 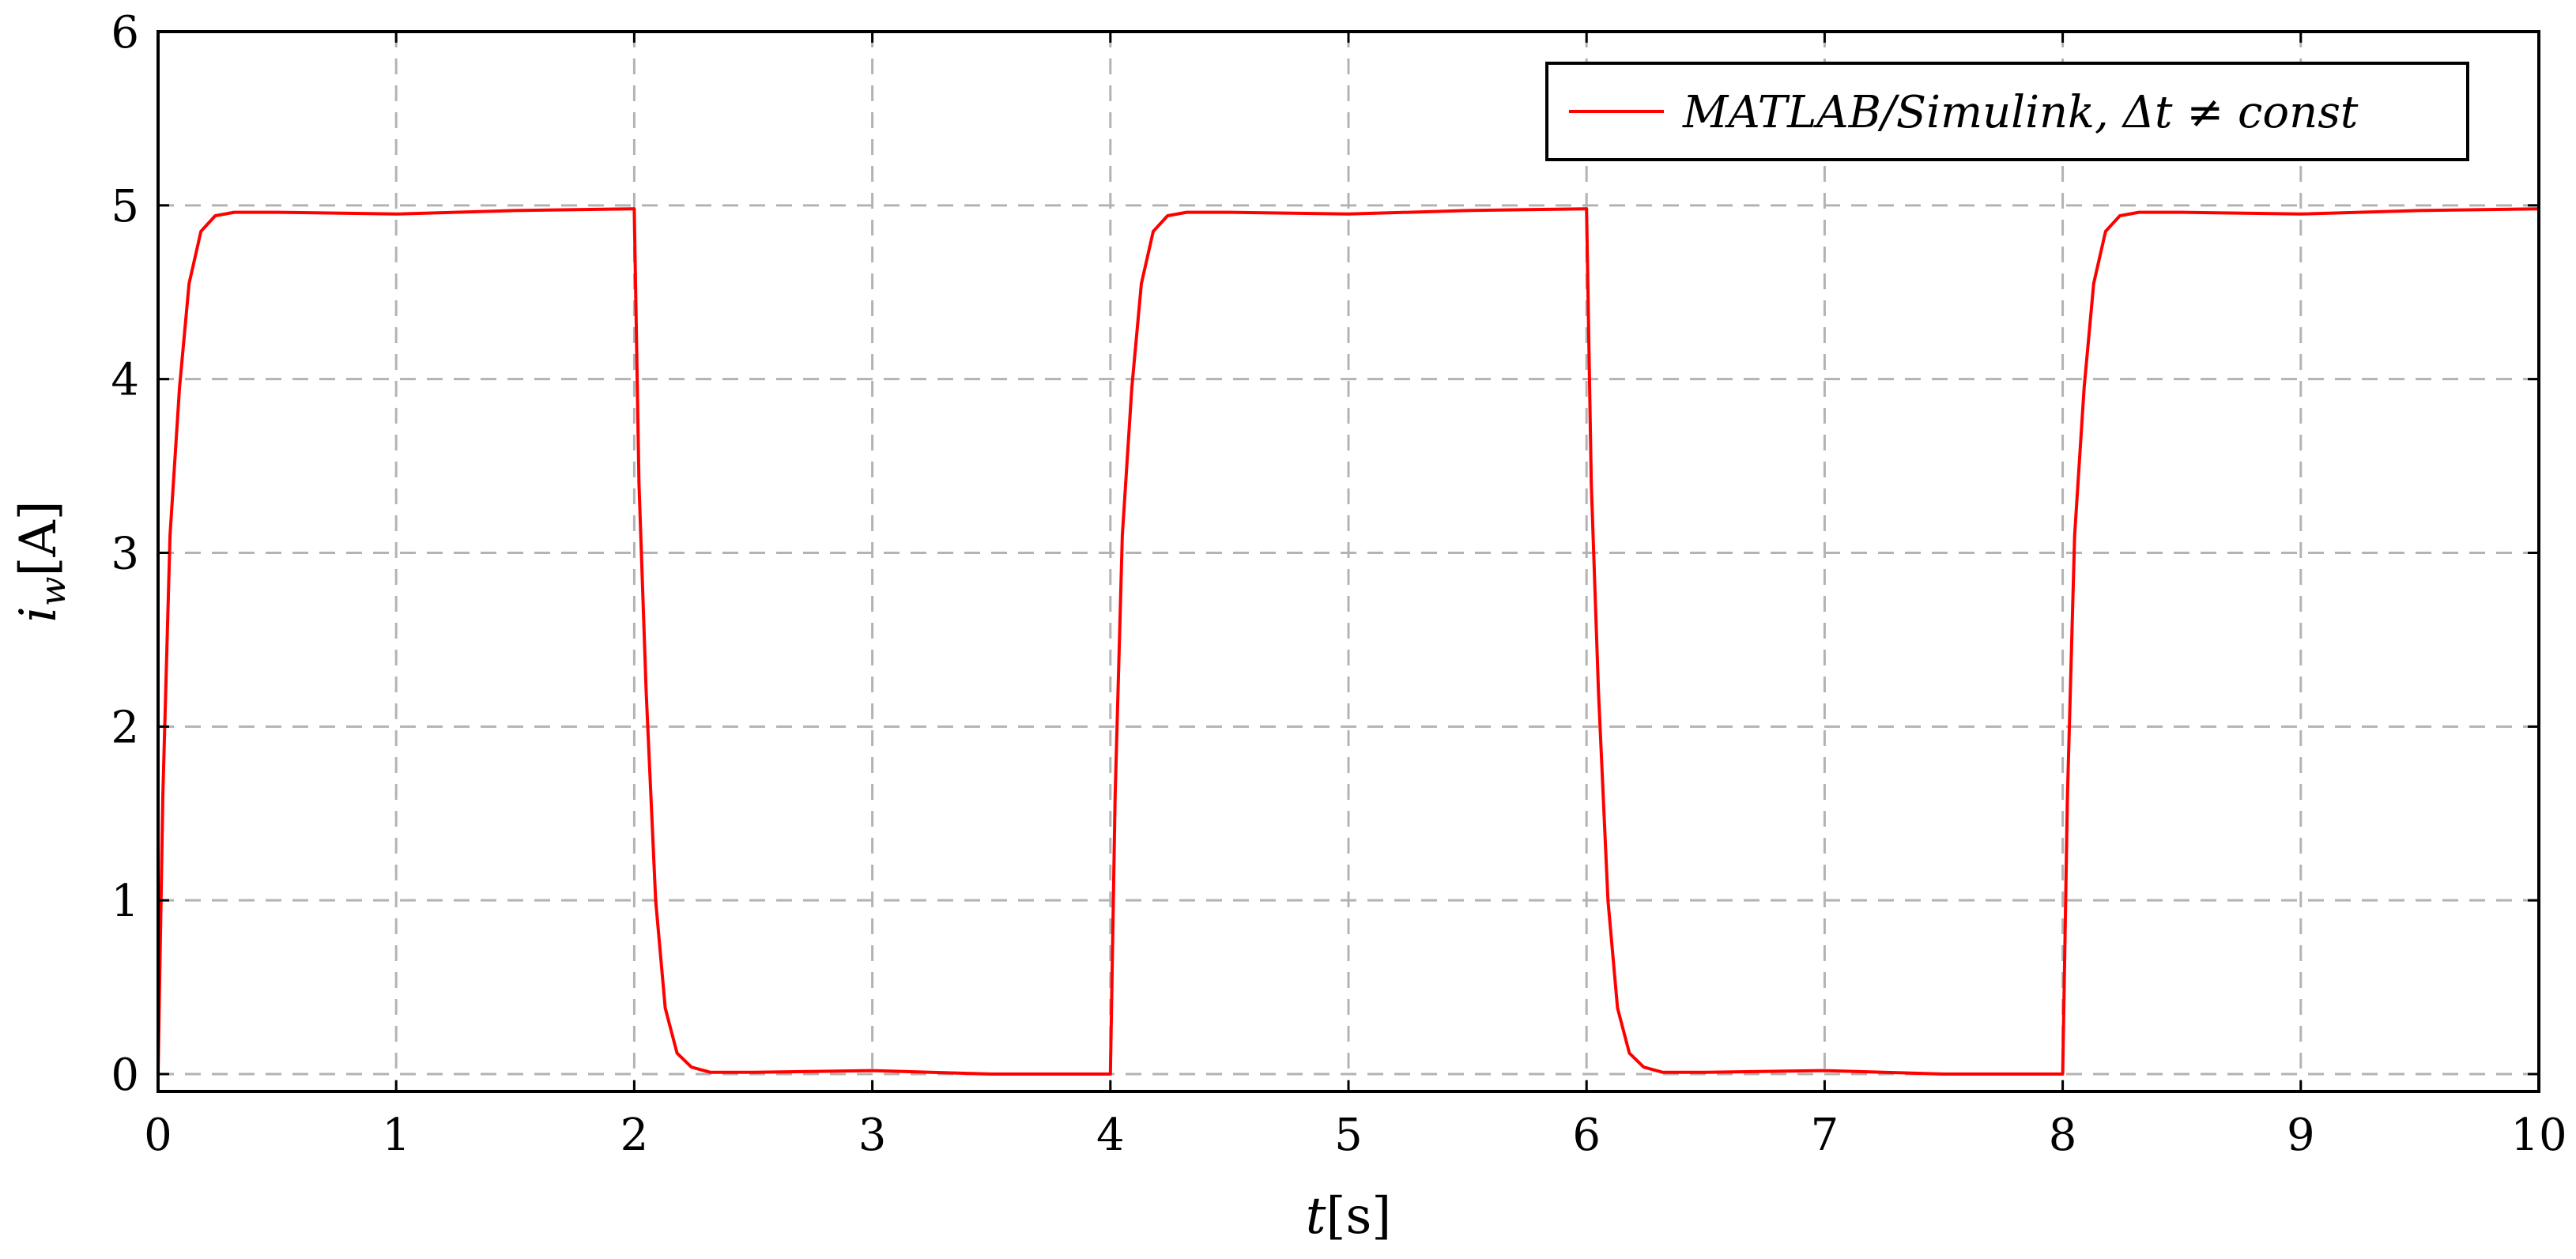 I want to click on y-tick-label: 0, so click(x=125, y=1075).